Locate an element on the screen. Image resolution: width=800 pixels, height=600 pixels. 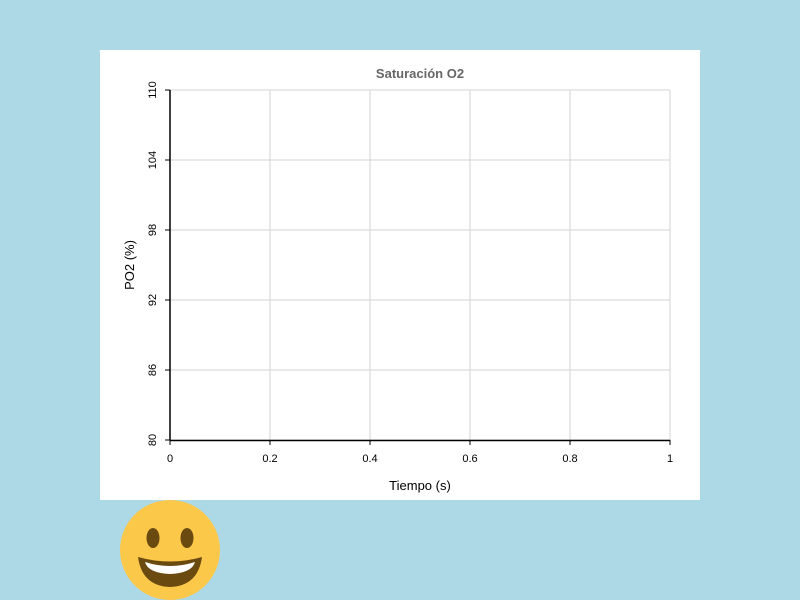
x-axis-ticks: 0 0.2 0.4 0.6 0.8 1 is located at coordinates (420, 452).